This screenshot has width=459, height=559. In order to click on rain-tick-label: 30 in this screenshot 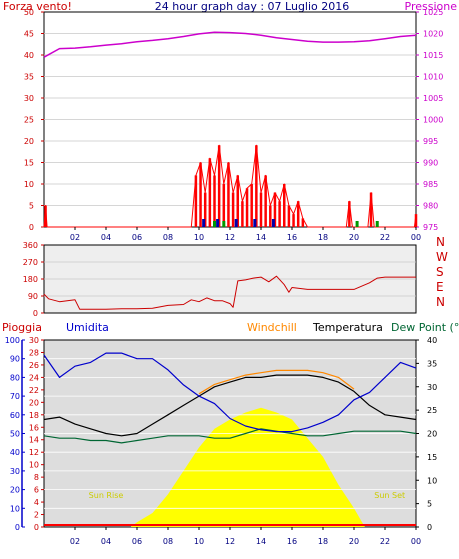, I will do `click(34, 340)`.